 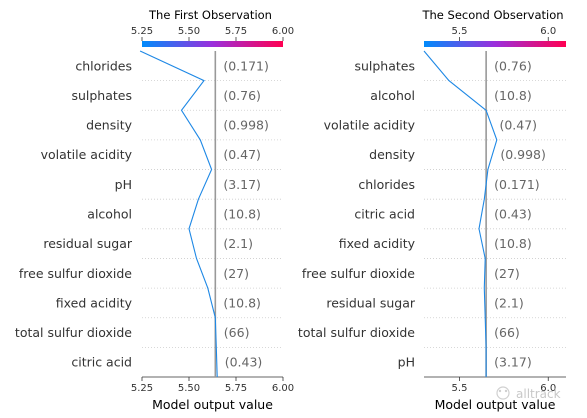 I want to click on top-tick-label: 6.0, so click(x=548, y=31).